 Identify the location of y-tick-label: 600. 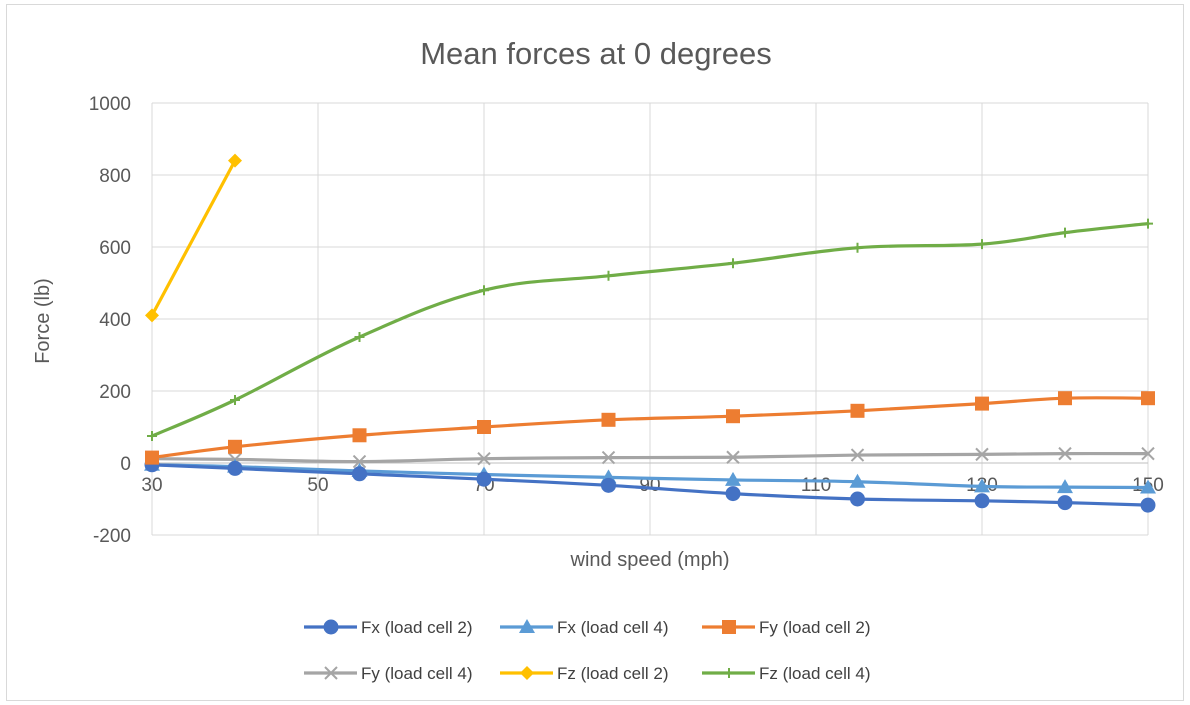
(115, 248).